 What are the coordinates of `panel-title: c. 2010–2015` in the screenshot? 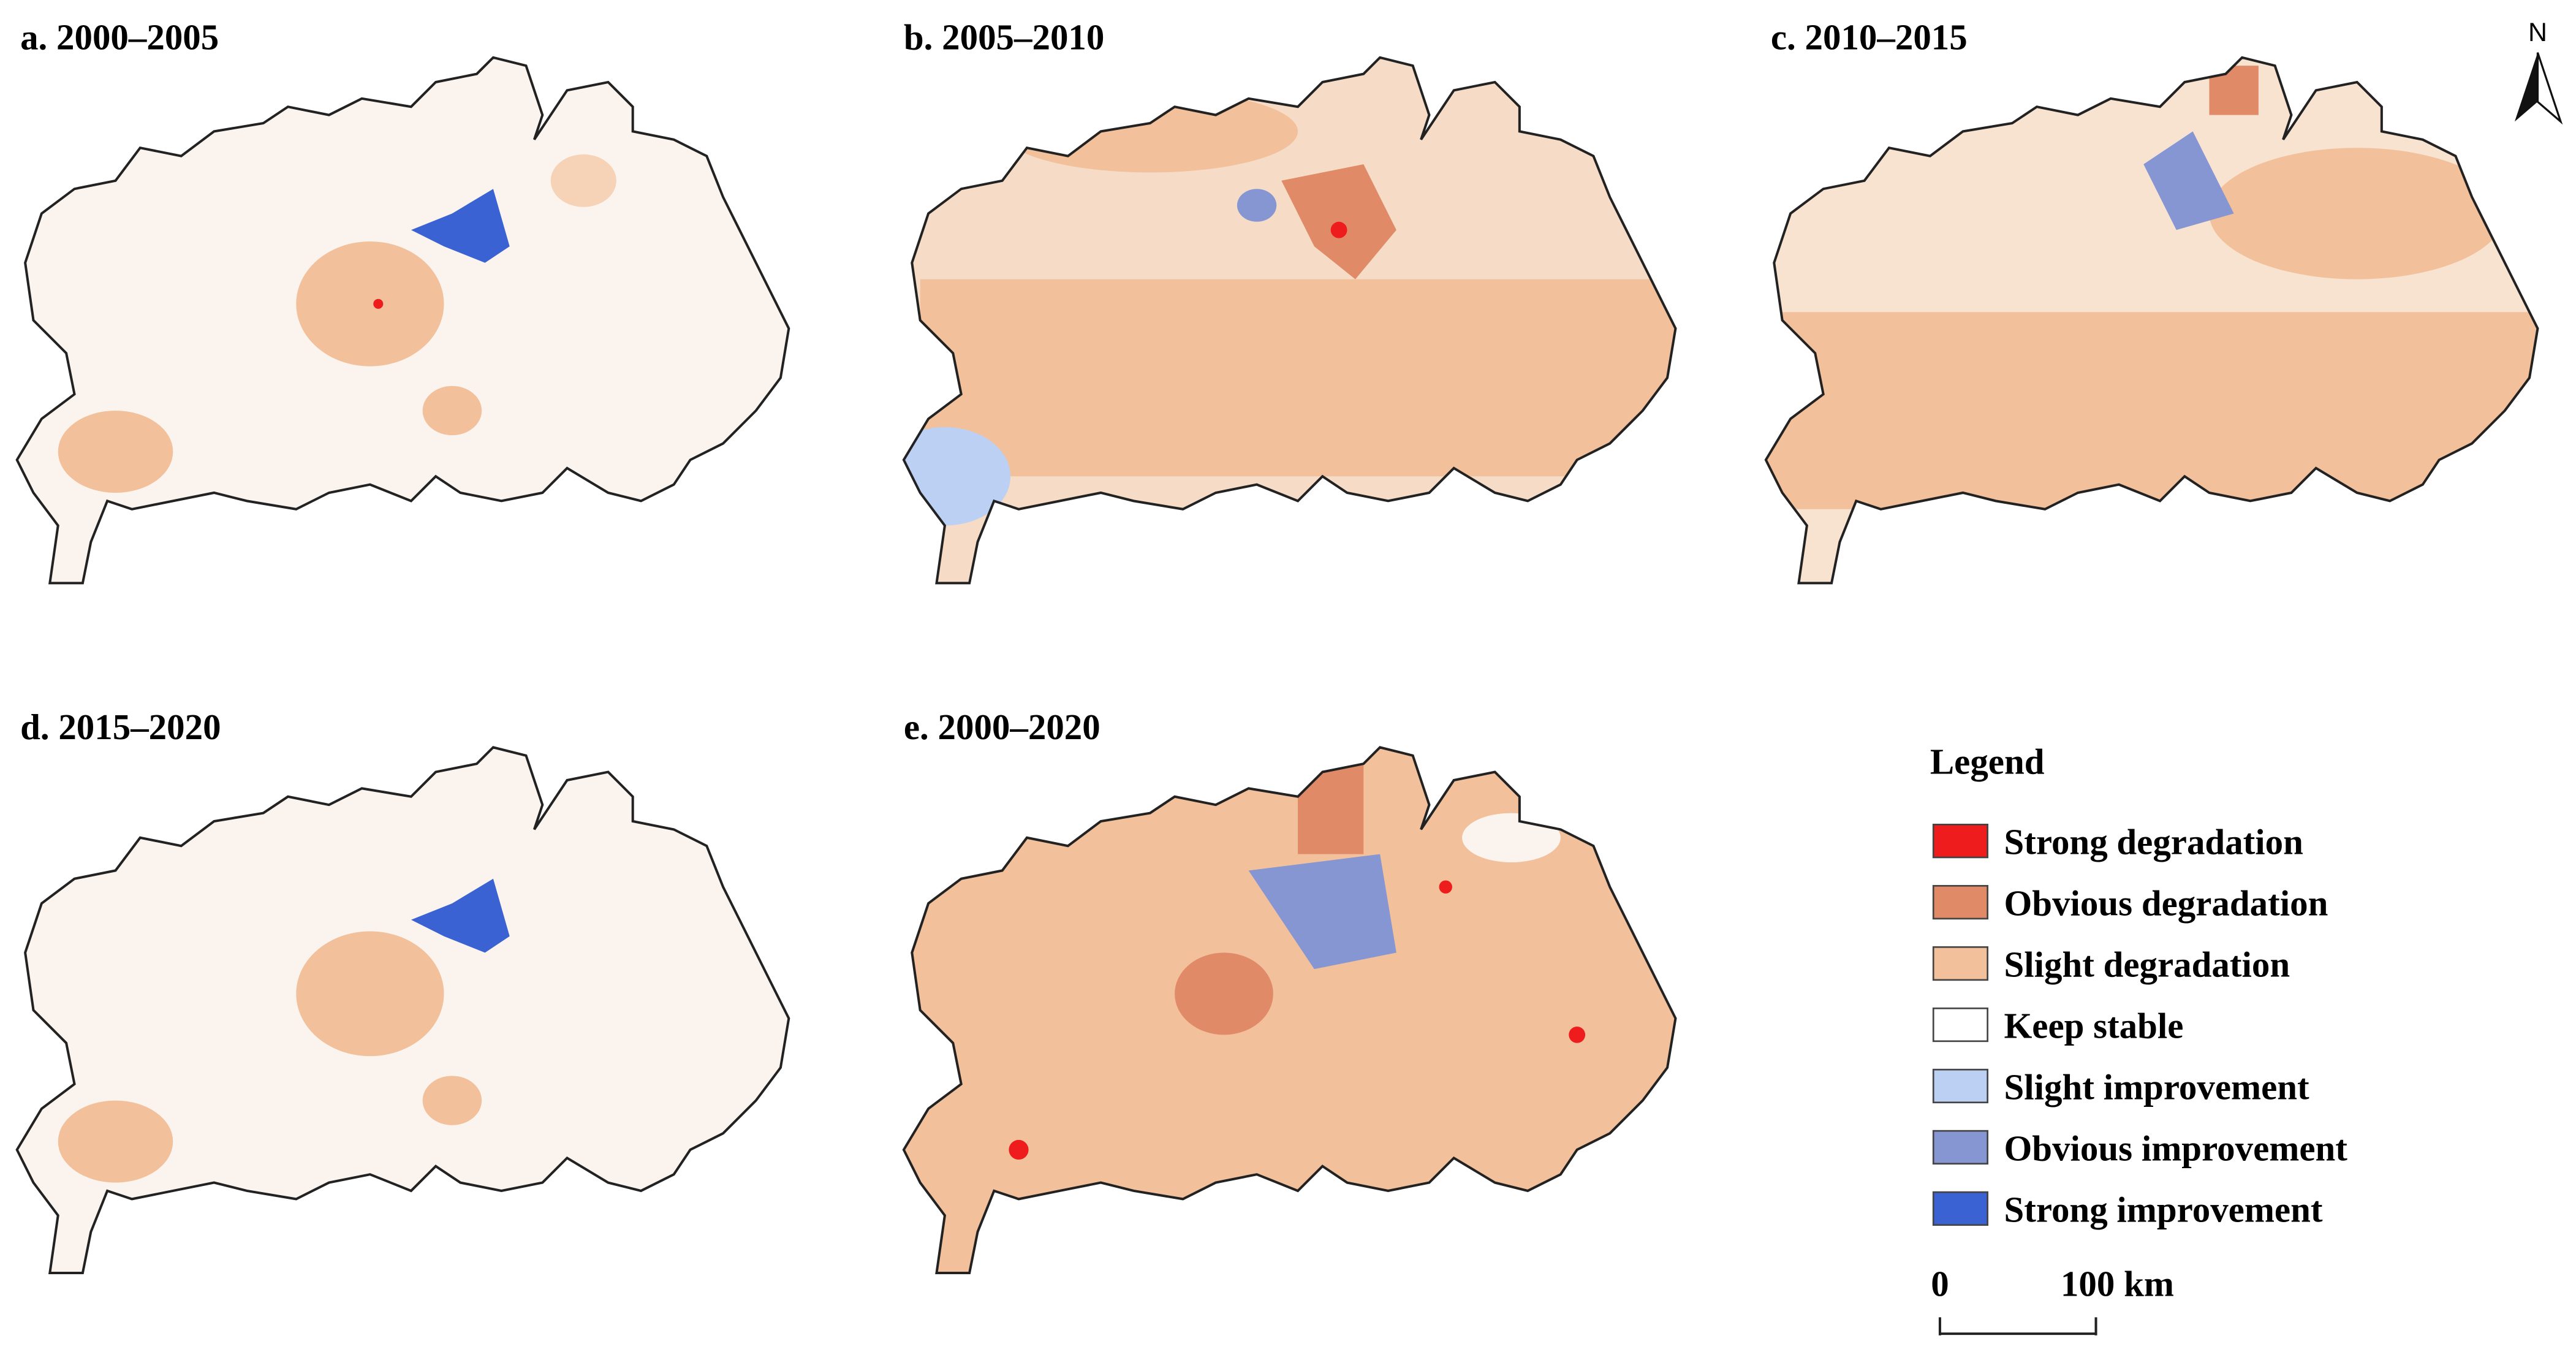 It's located at (1870, 37).